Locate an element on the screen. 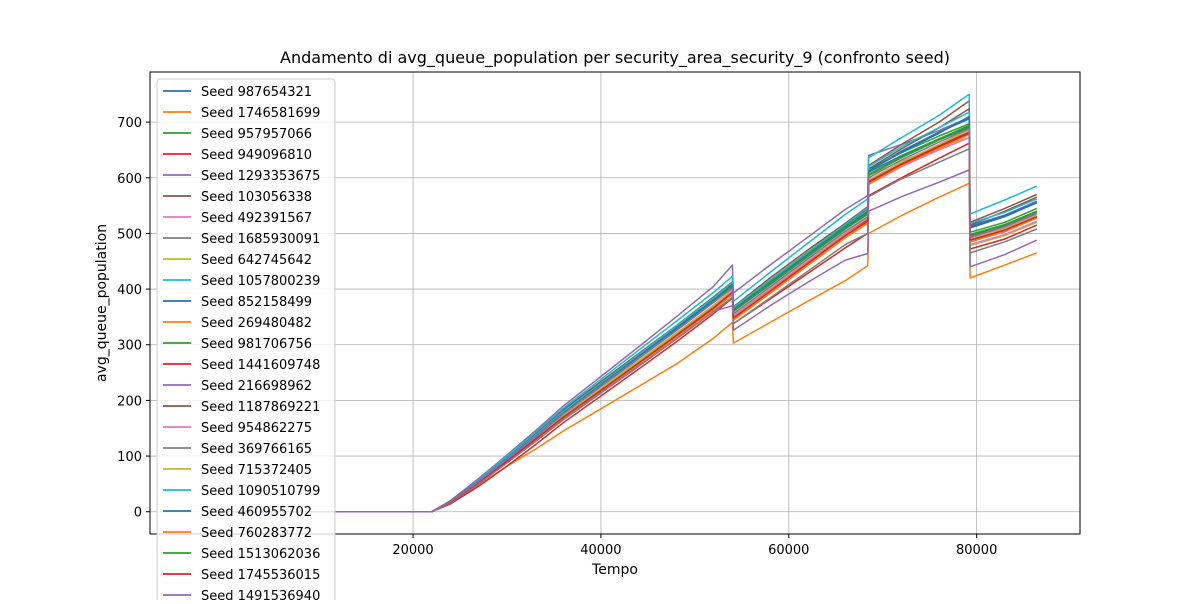  y-tick-label: 500 is located at coordinates (129, 234).